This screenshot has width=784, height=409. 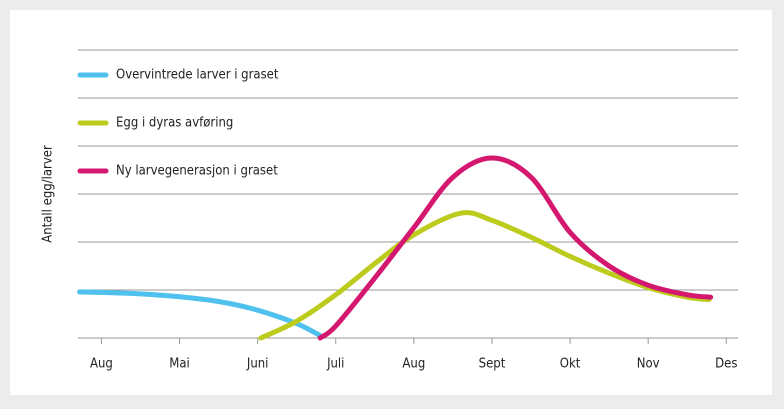 I want to click on y-axis-label: Antall egg/larver, so click(x=48, y=194).